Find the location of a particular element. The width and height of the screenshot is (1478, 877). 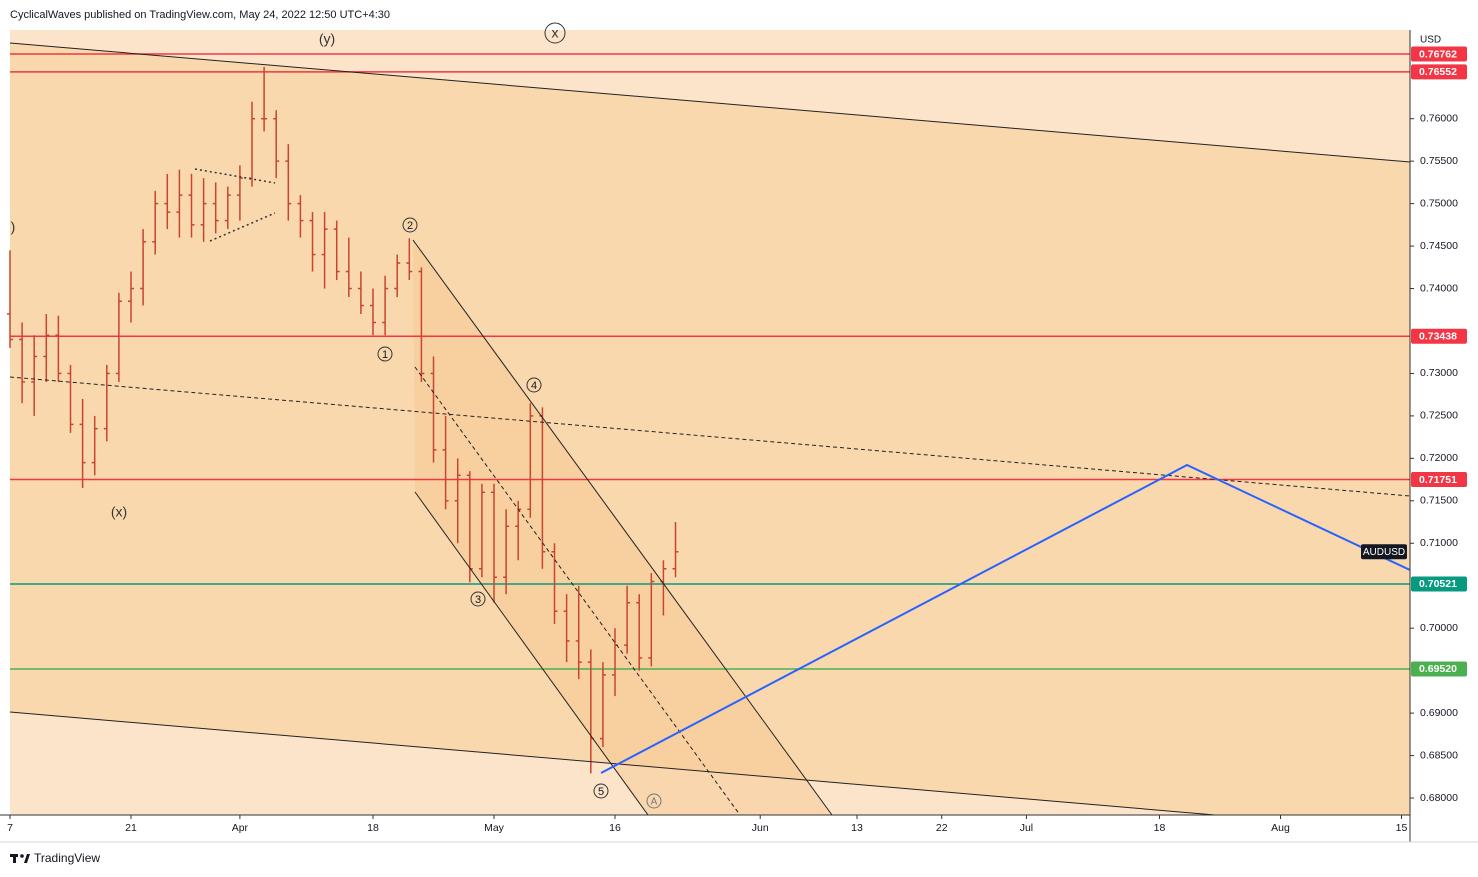

channel-line is located at coordinates (531, 653).